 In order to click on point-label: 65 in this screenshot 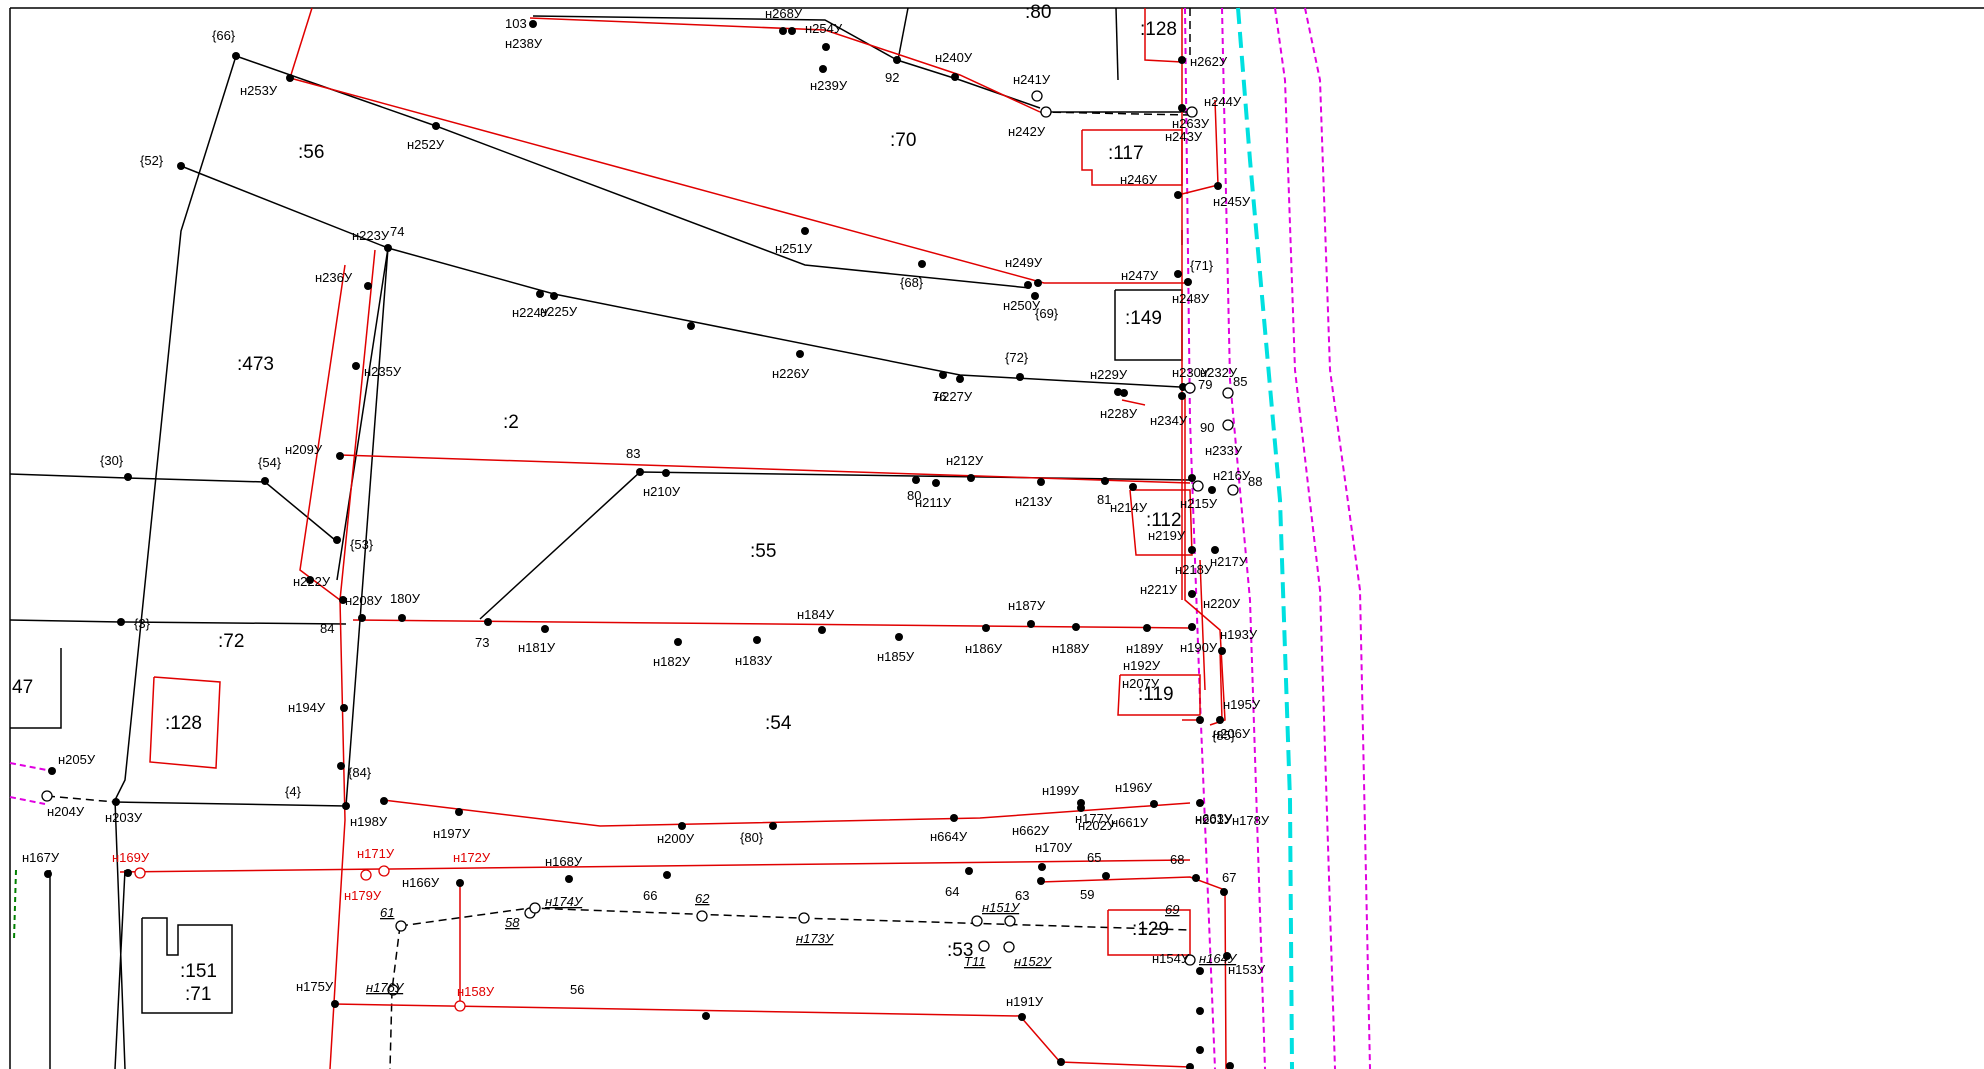, I will do `click(1094, 857)`.